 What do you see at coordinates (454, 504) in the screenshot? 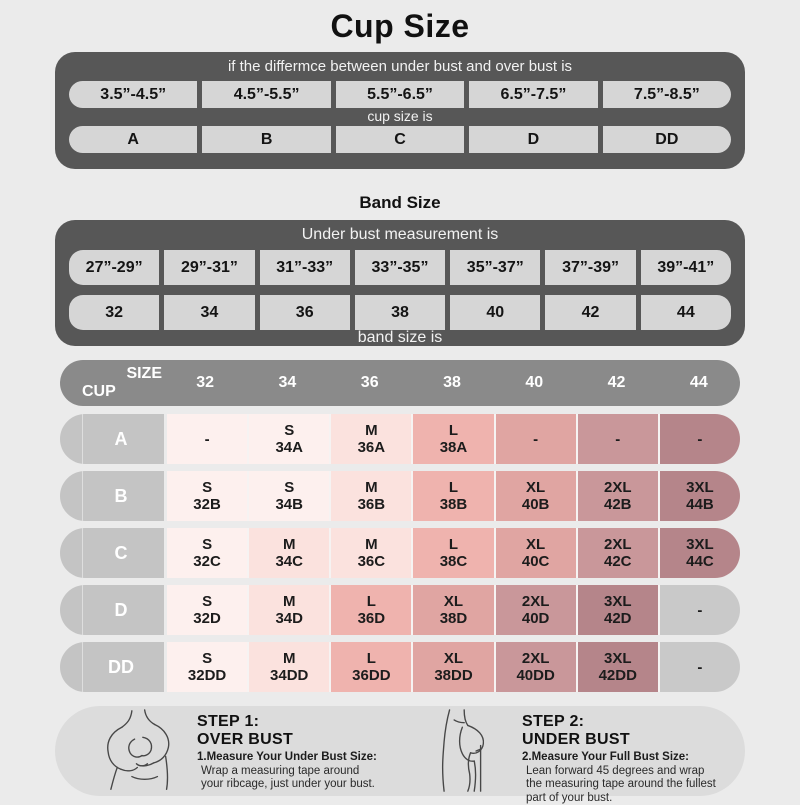
I see `cell-size-code: 38B` at bounding box center [454, 504].